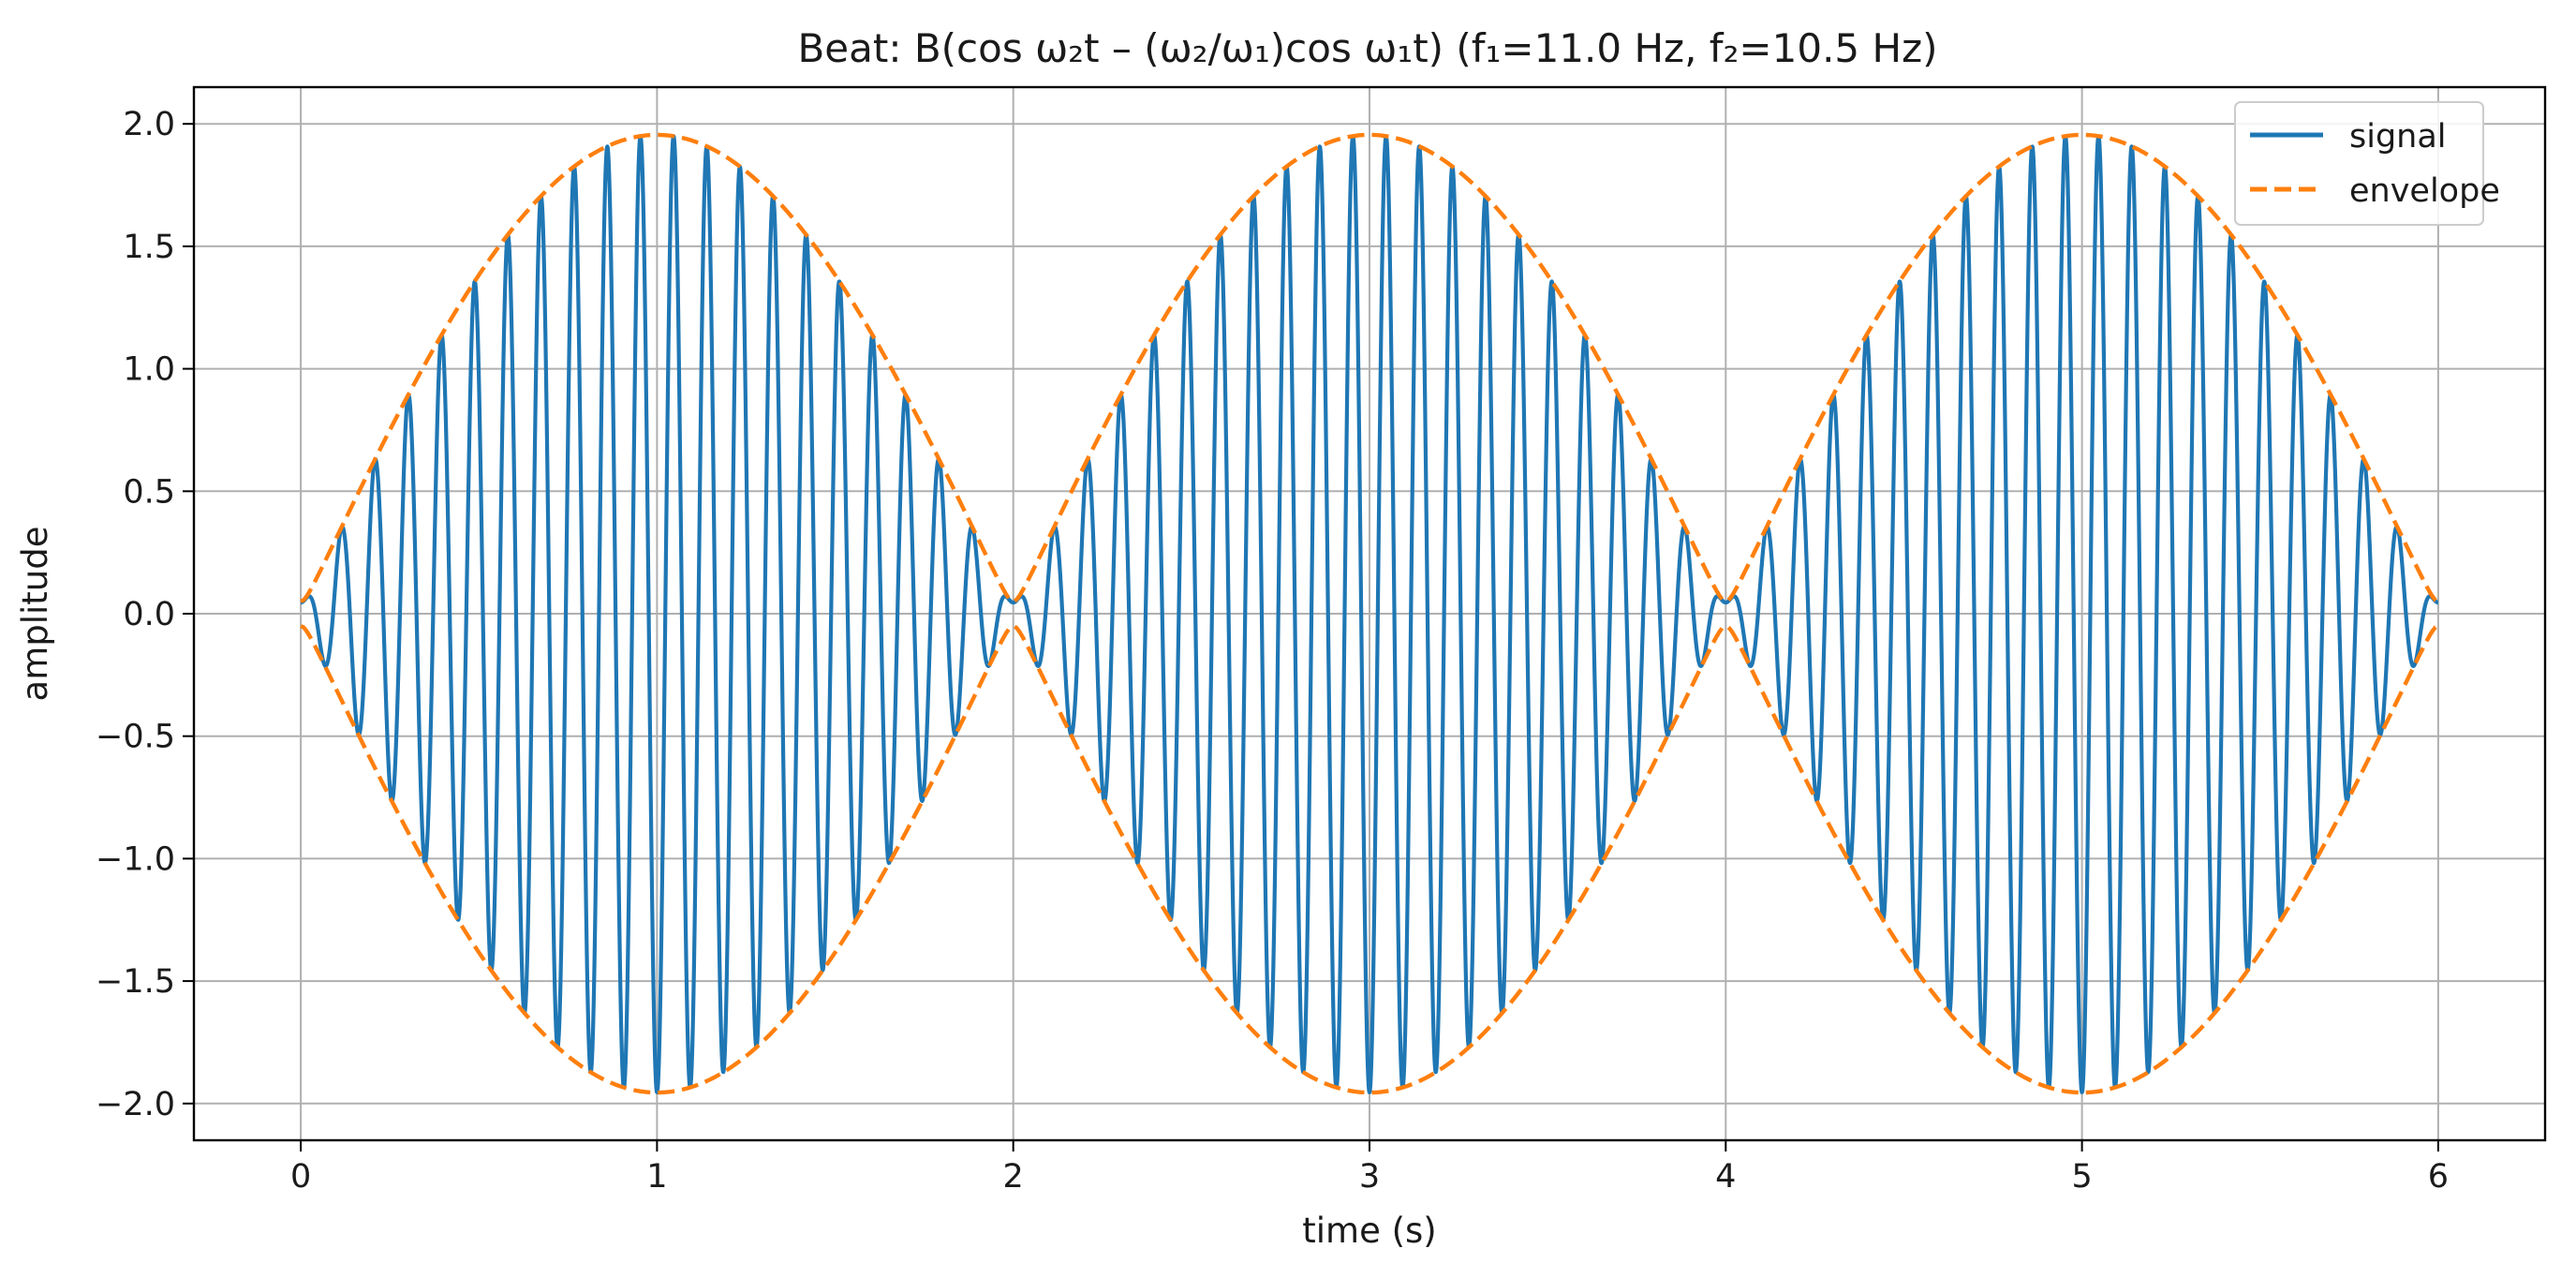 The image size is (2576, 1278). What do you see at coordinates (149, 614) in the screenshot?
I see `y-tick-label: 0.0` at bounding box center [149, 614].